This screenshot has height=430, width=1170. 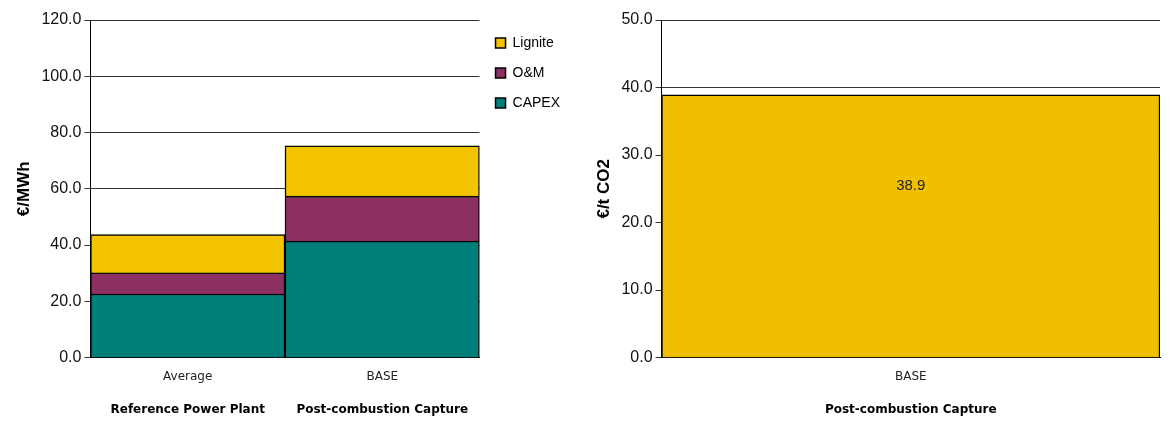 What do you see at coordinates (637, 289) in the screenshot?
I see `y-tick-label: 10.0` at bounding box center [637, 289].